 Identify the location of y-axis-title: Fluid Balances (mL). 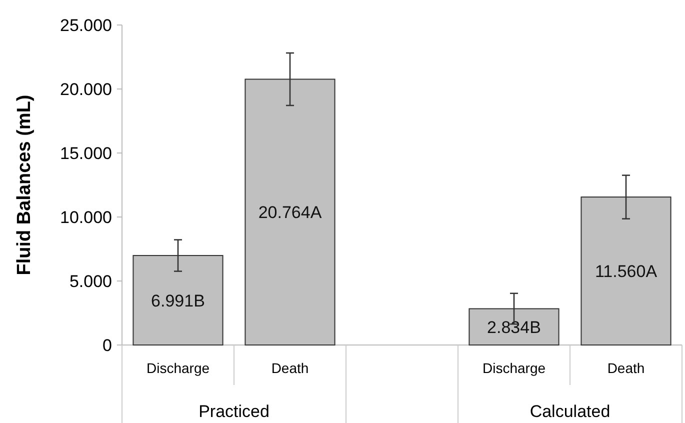
(24, 185).